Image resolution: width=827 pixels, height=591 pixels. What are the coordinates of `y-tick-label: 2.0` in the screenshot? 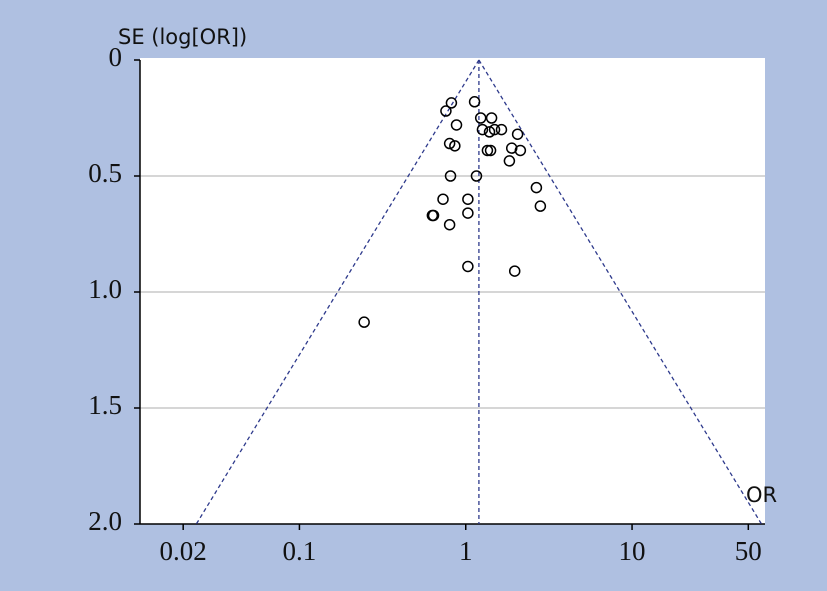 It's located at (105, 521).